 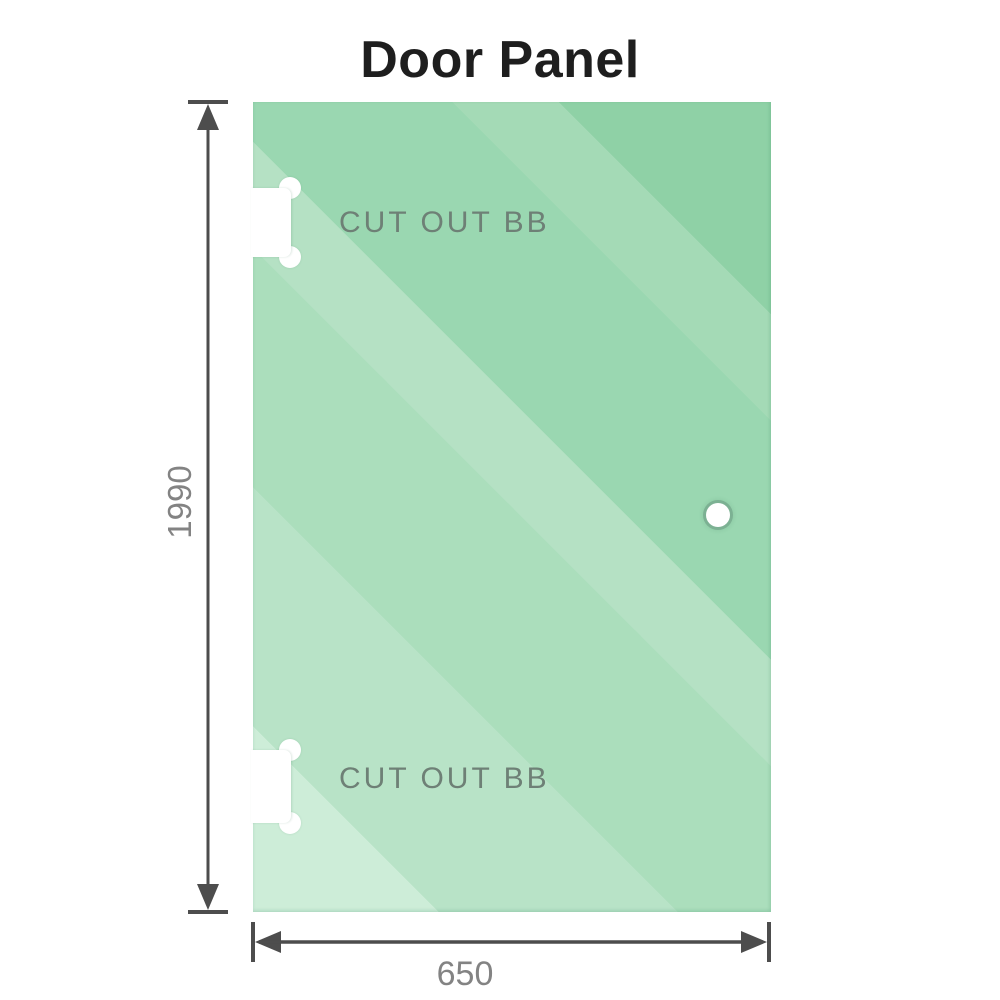 I want to click on height-dimension, so click(x=208, y=507).